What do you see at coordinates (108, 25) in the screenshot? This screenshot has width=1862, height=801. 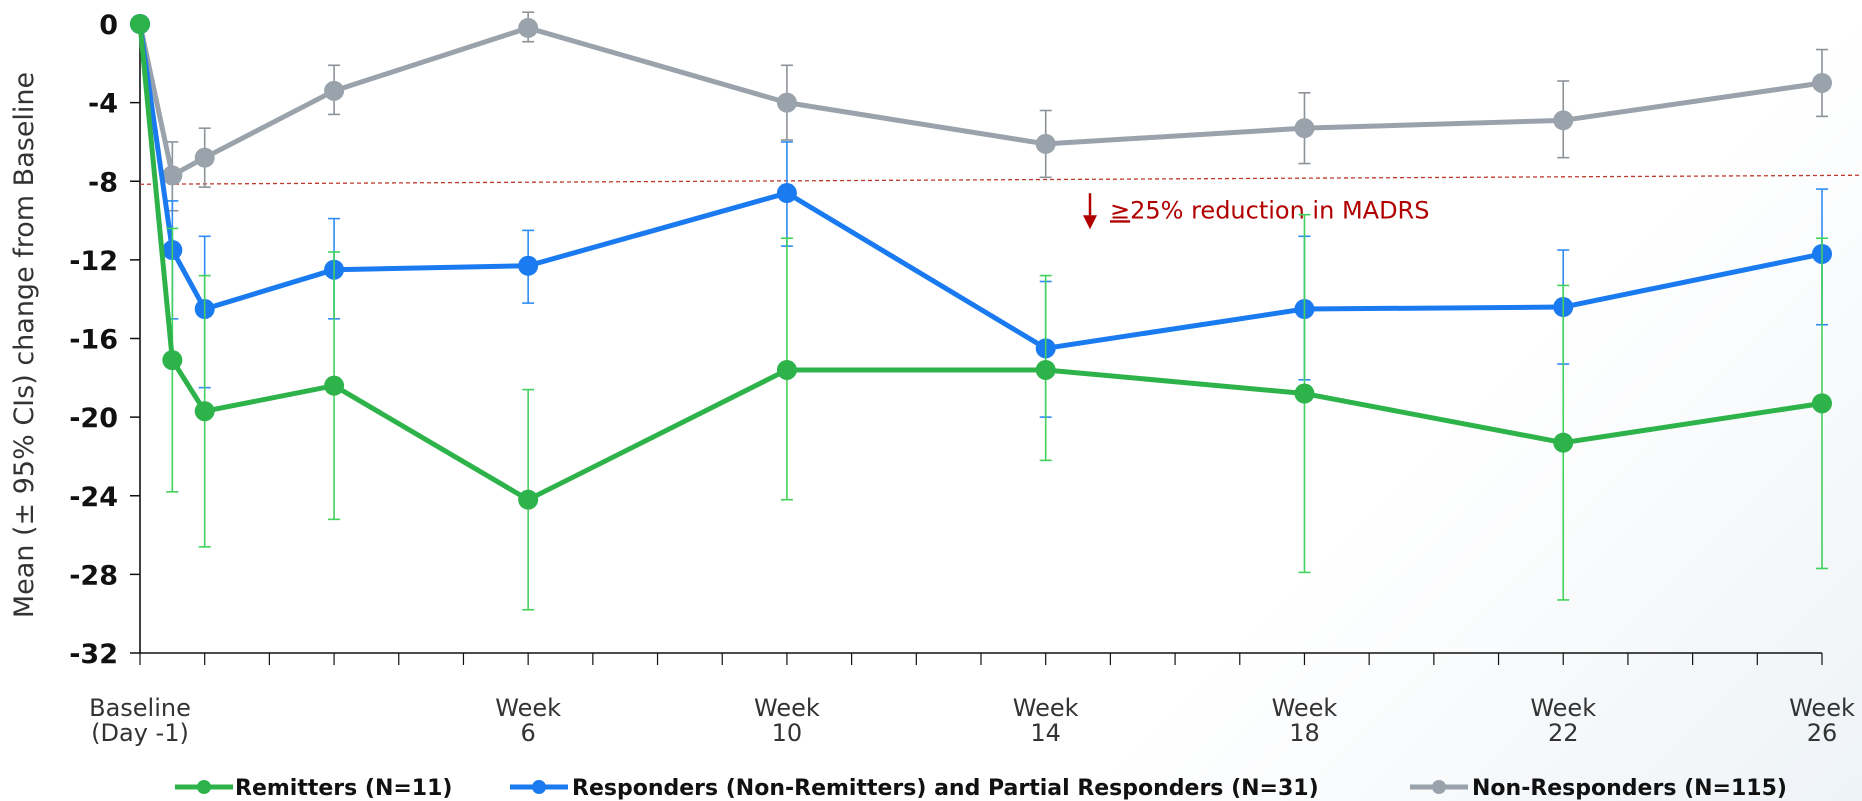 I see `y-tick-label: 0` at bounding box center [108, 25].